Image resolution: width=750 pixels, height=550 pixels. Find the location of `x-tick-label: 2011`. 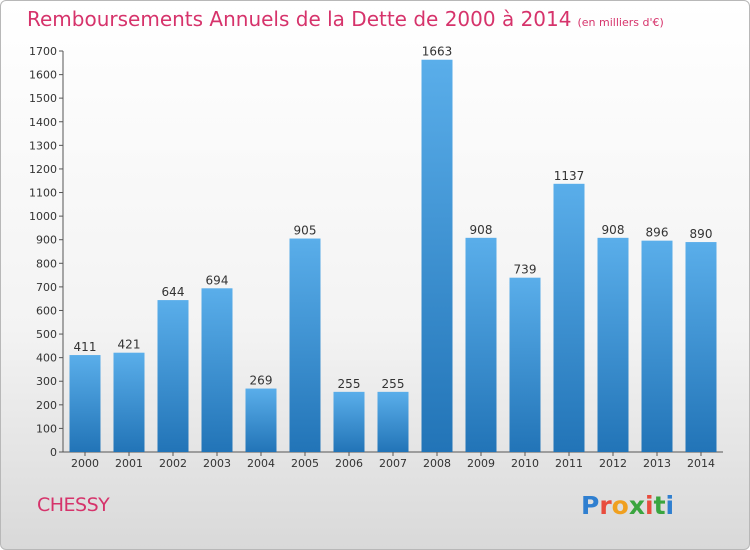

x-tick-label: 2011 is located at coordinates (569, 463).